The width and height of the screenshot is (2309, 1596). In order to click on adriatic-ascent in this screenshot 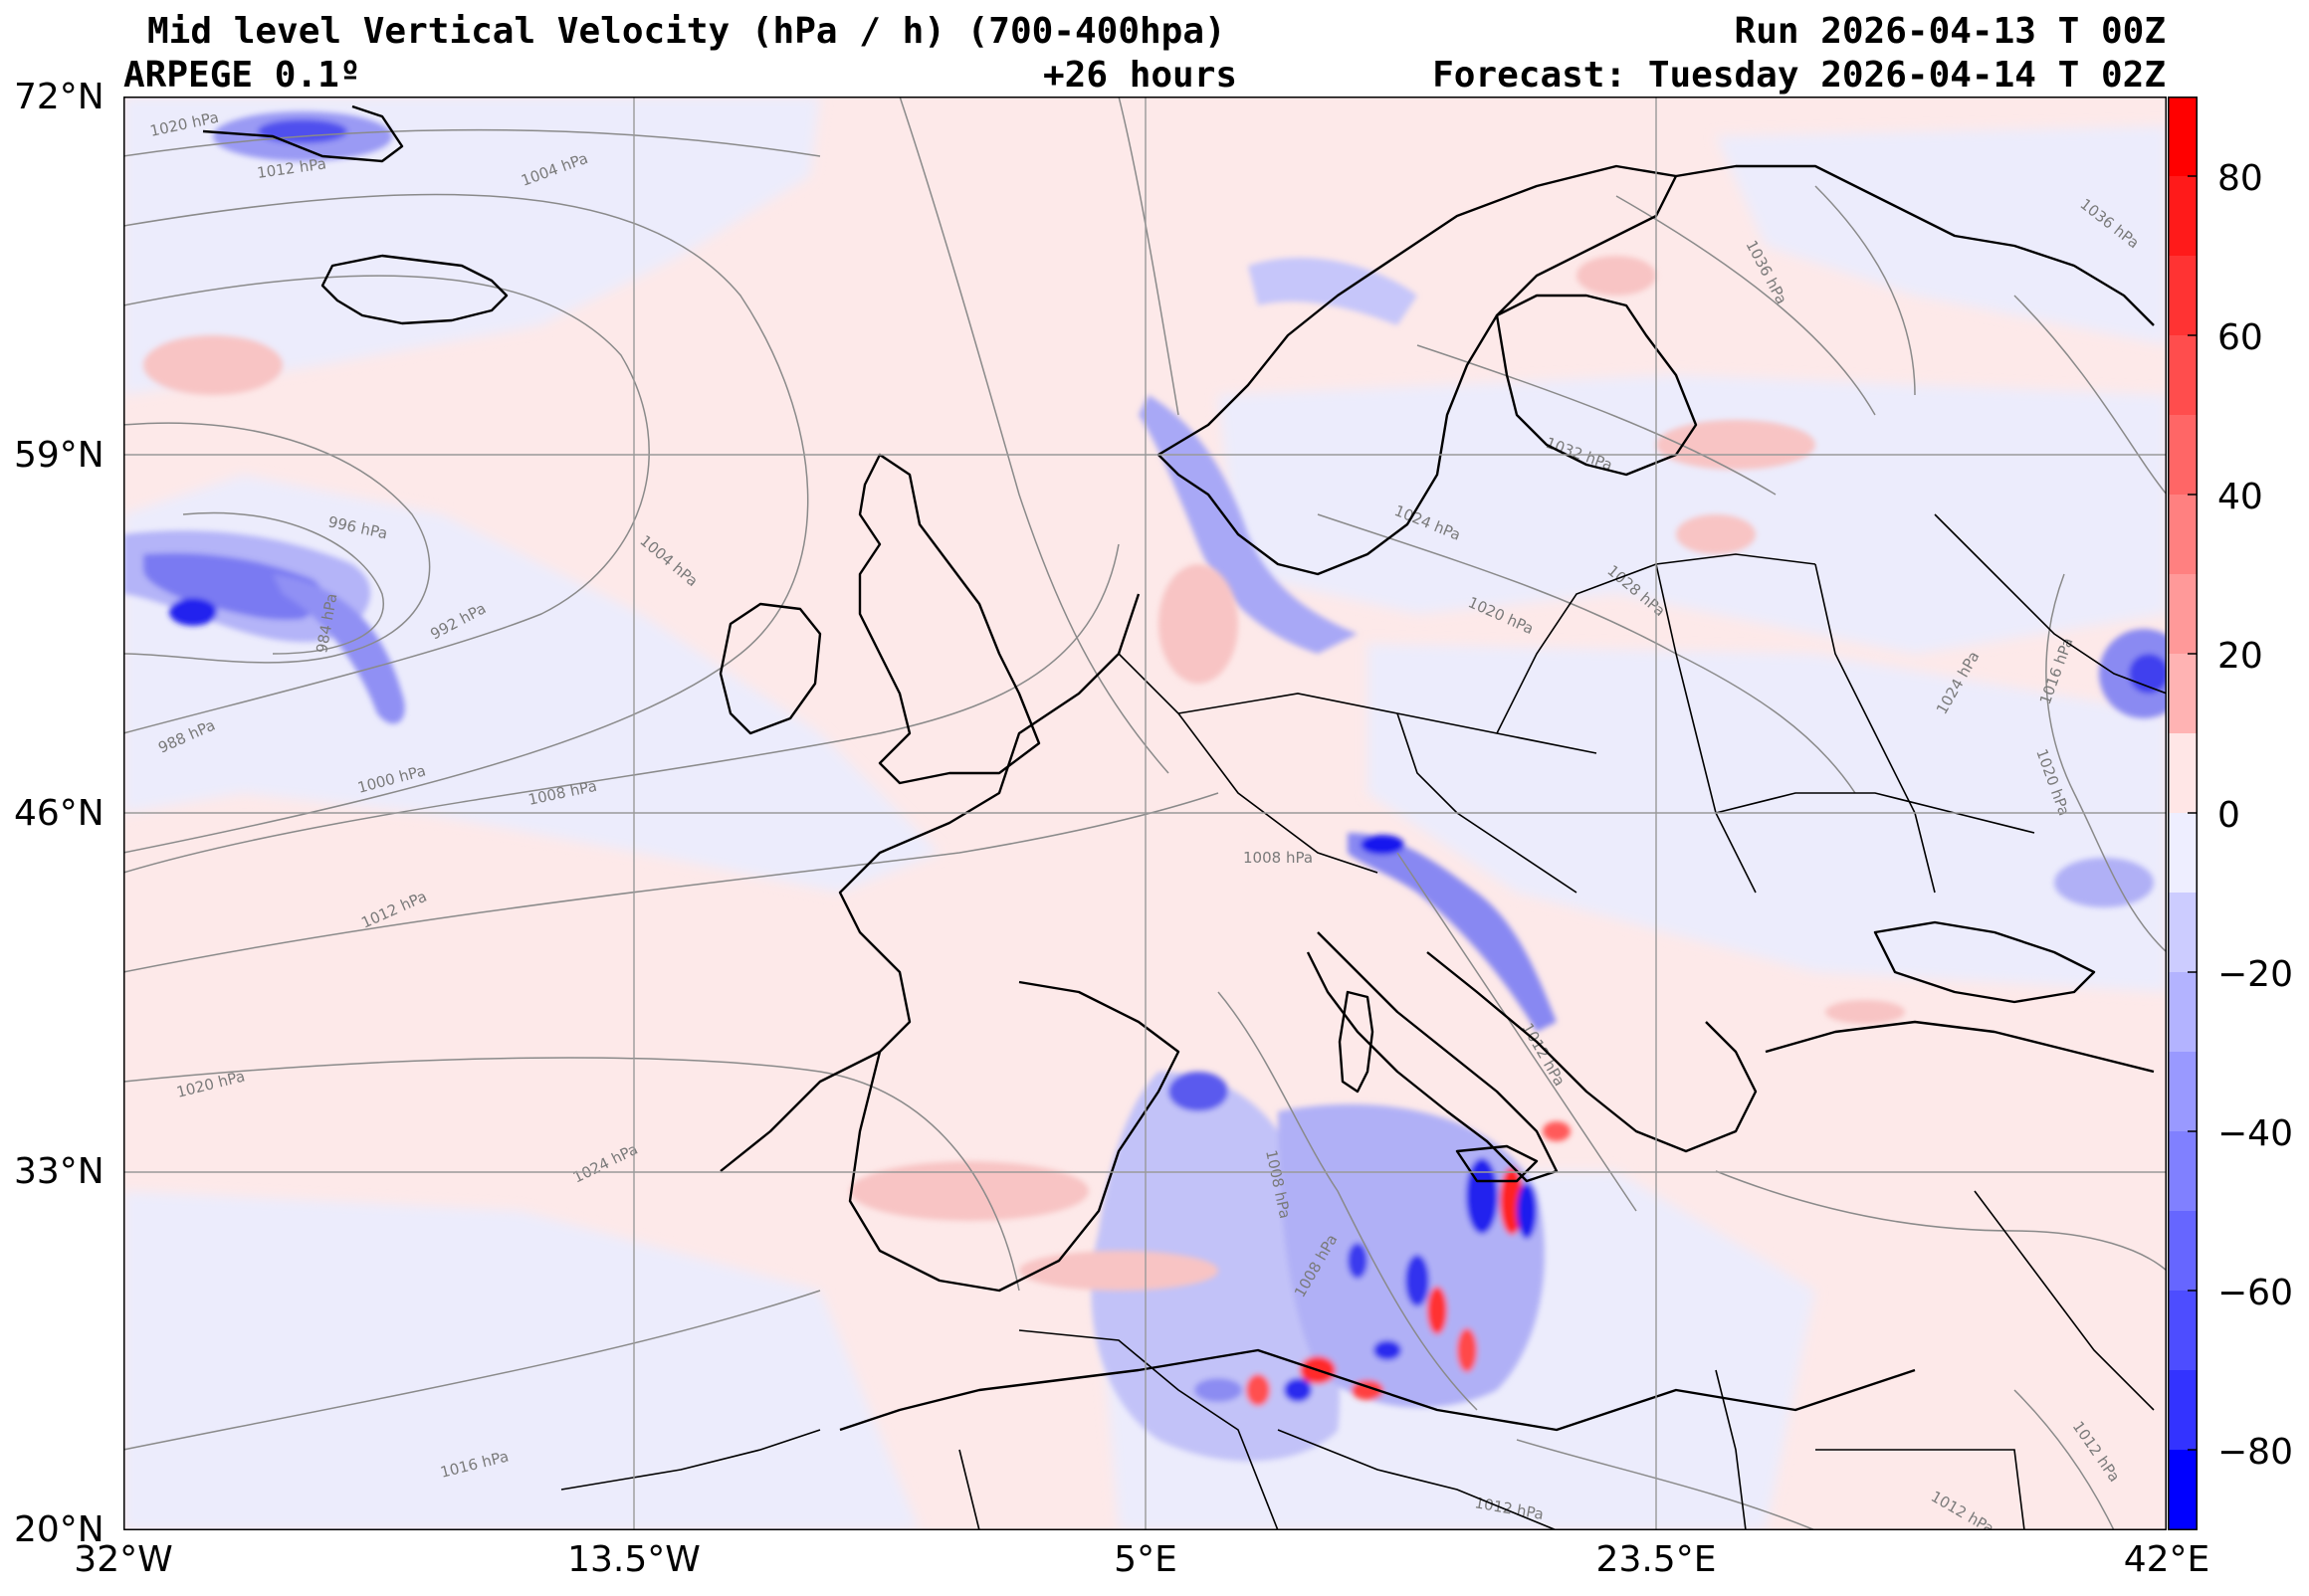, I will do `click(1453, 933)`.